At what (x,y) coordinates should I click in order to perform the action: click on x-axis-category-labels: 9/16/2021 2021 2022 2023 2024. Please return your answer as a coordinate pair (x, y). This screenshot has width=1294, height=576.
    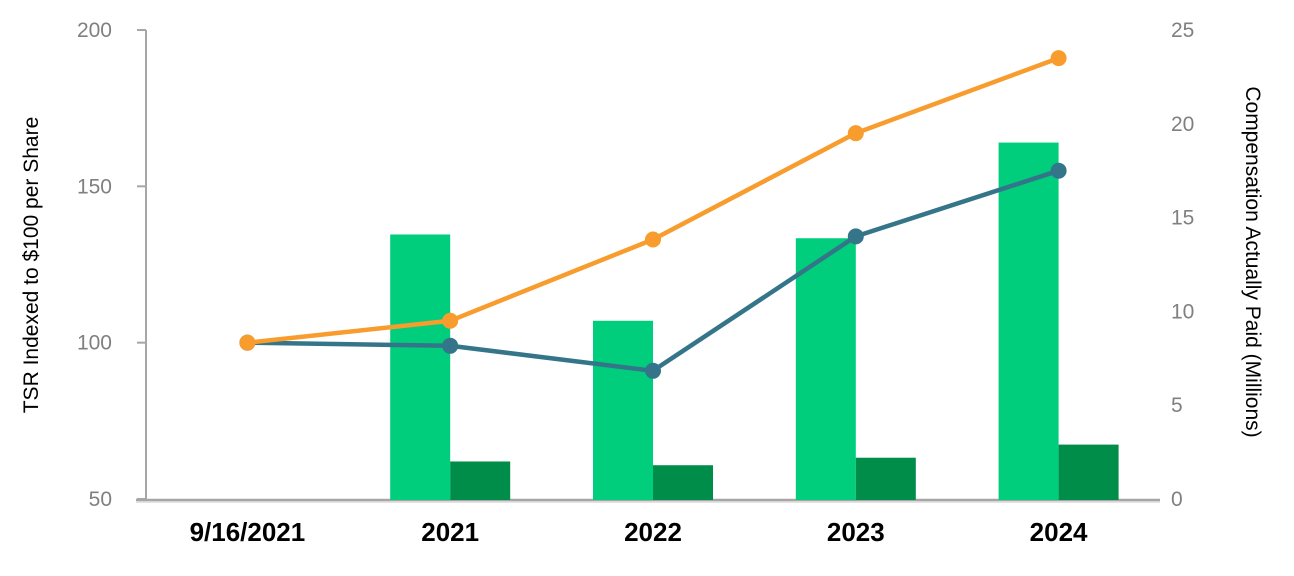
    Looking at the image, I should click on (639, 532).